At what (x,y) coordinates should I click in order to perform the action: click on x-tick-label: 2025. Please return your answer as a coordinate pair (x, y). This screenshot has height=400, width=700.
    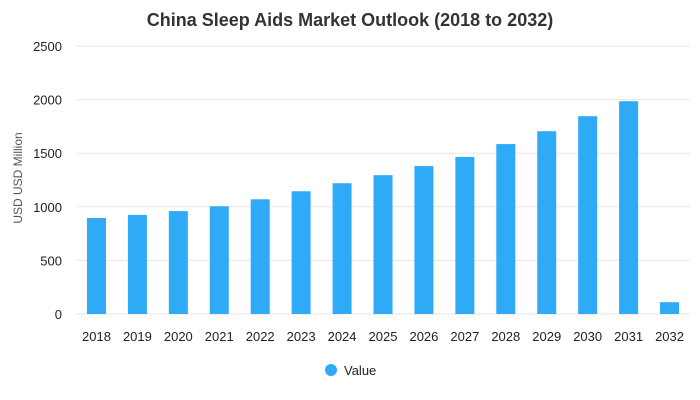
    Looking at the image, I should click on (383, 336).